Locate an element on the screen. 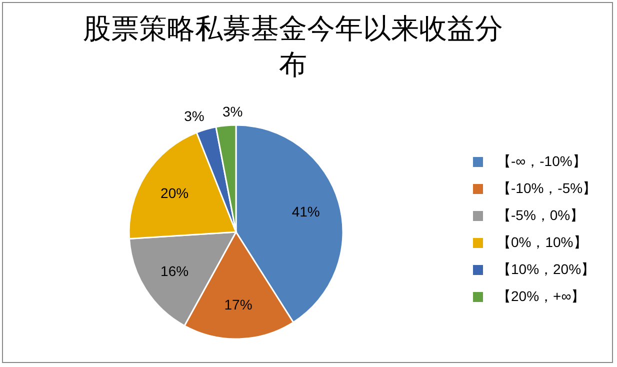  data-label: 20% is located at coordinates (174, 193).